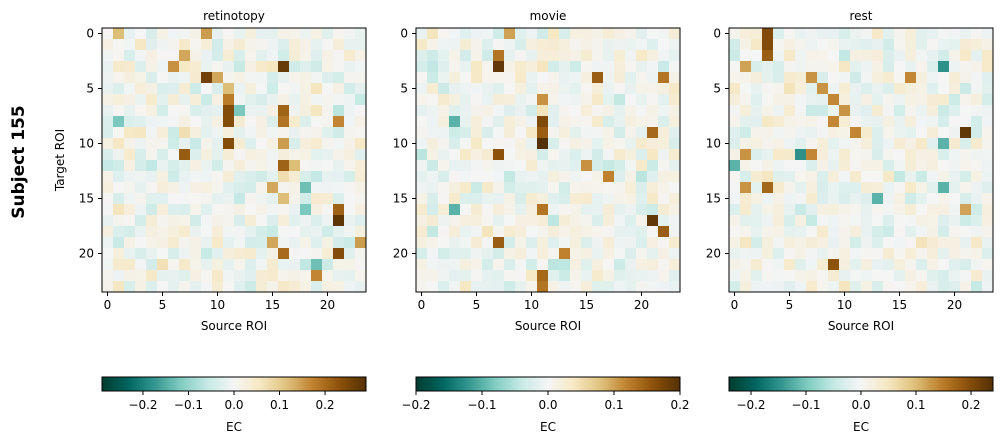 The width and height of the screenshot is (1002, 444). Describe the element at coordinates (163, 305) in the screenshot. I see `x-tick-label: 5` at that location.